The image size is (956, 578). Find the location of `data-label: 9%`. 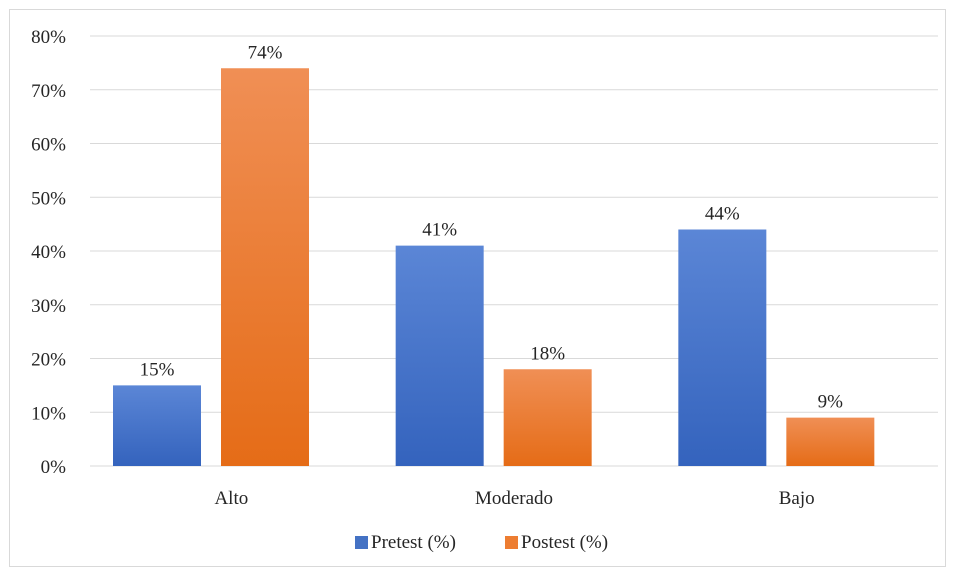

data-label: 9% is located at coordinates (831, 402).